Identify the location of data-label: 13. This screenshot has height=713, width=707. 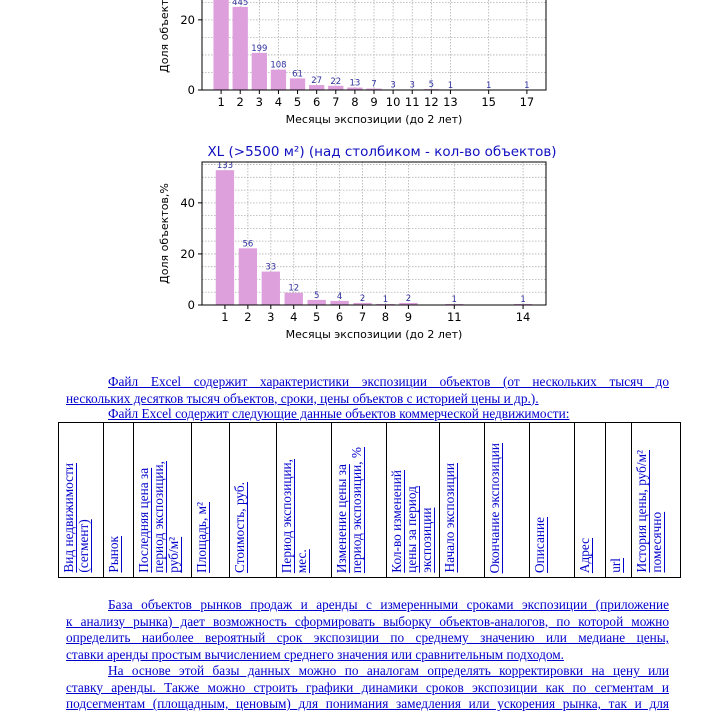
(354, 84).